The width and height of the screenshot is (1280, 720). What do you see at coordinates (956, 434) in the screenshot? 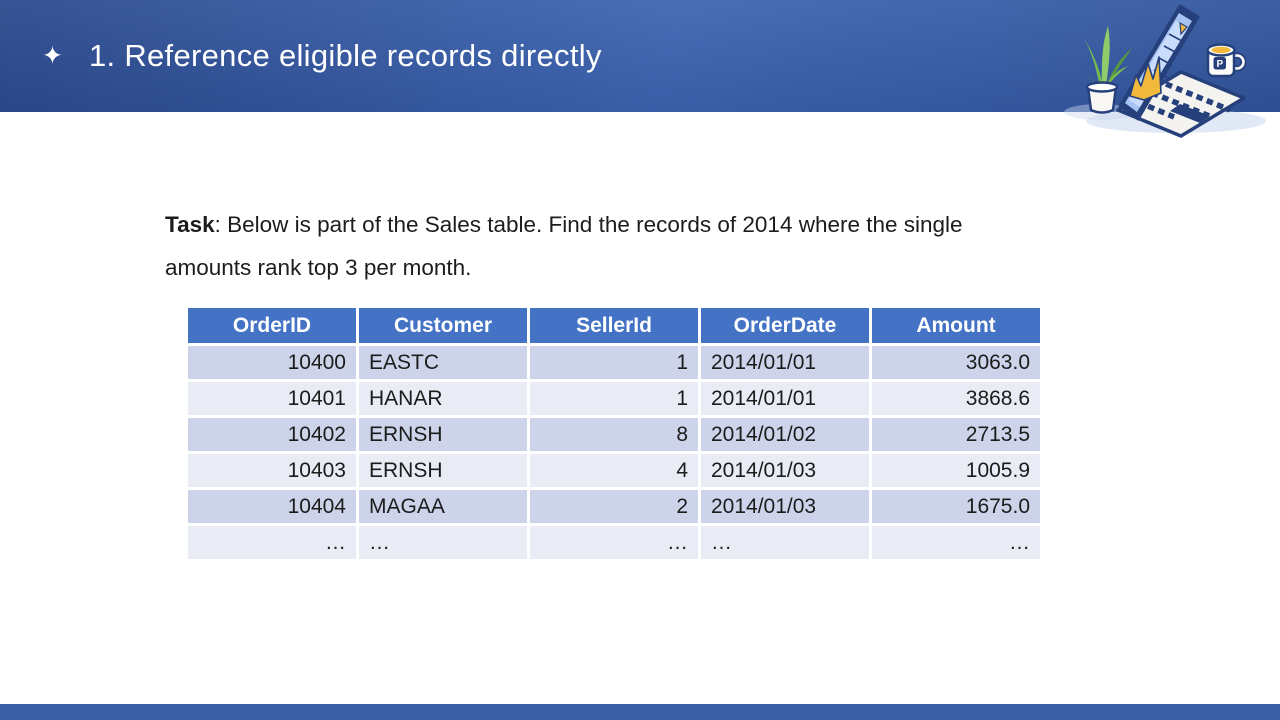
I see `table-cell: 2713.5` at bounding box center [956, 434].